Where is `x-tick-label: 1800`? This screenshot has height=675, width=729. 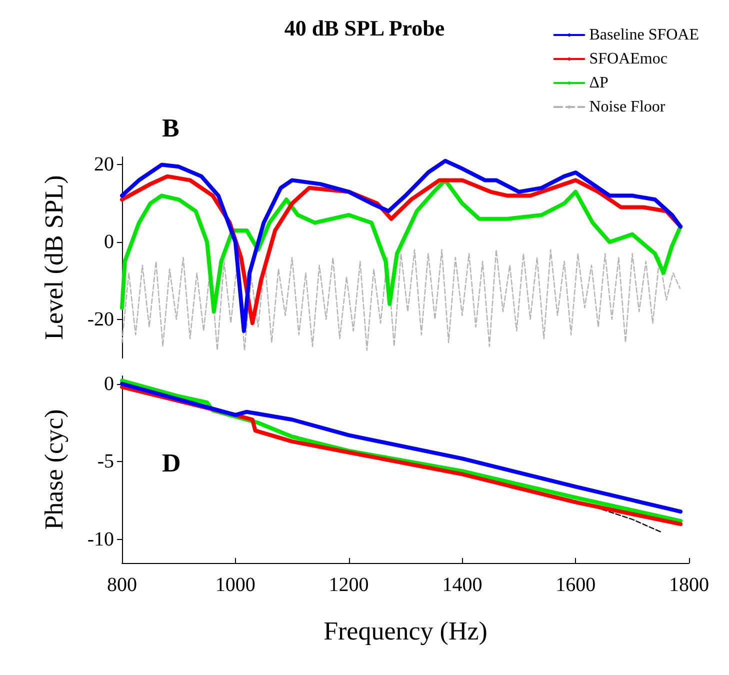 x-tick-label: 1800 is located at coordinates (689, 585).